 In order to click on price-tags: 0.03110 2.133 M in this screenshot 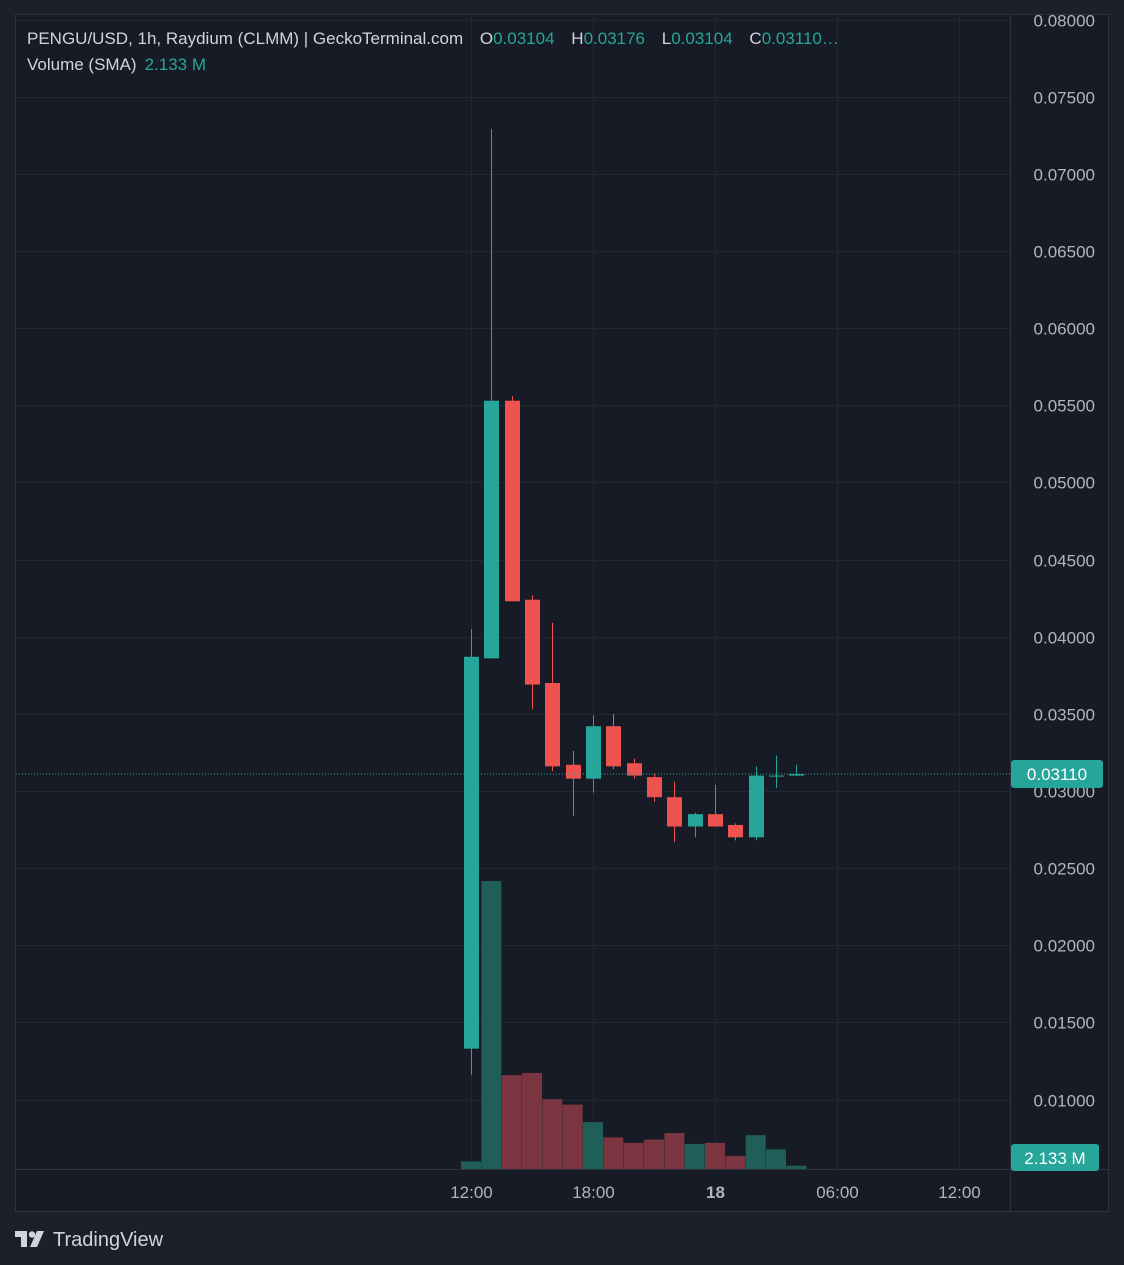, I will do `click(1057, 965)`.